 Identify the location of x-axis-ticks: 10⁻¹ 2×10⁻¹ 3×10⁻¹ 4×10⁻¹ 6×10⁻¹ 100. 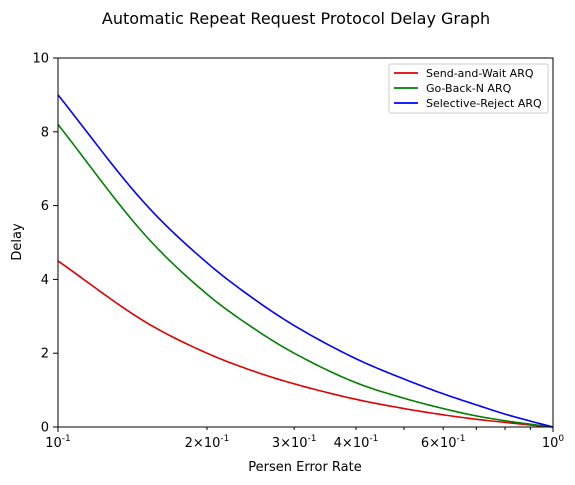
(304, 439).